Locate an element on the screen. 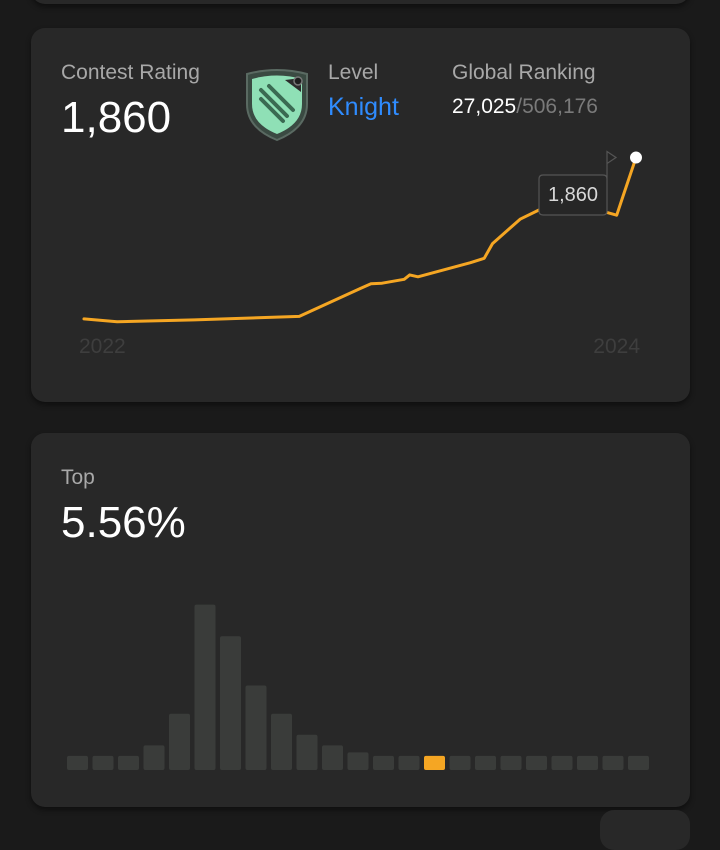  rating-tooltip: 1,860 is located at coordinates (578, 183).